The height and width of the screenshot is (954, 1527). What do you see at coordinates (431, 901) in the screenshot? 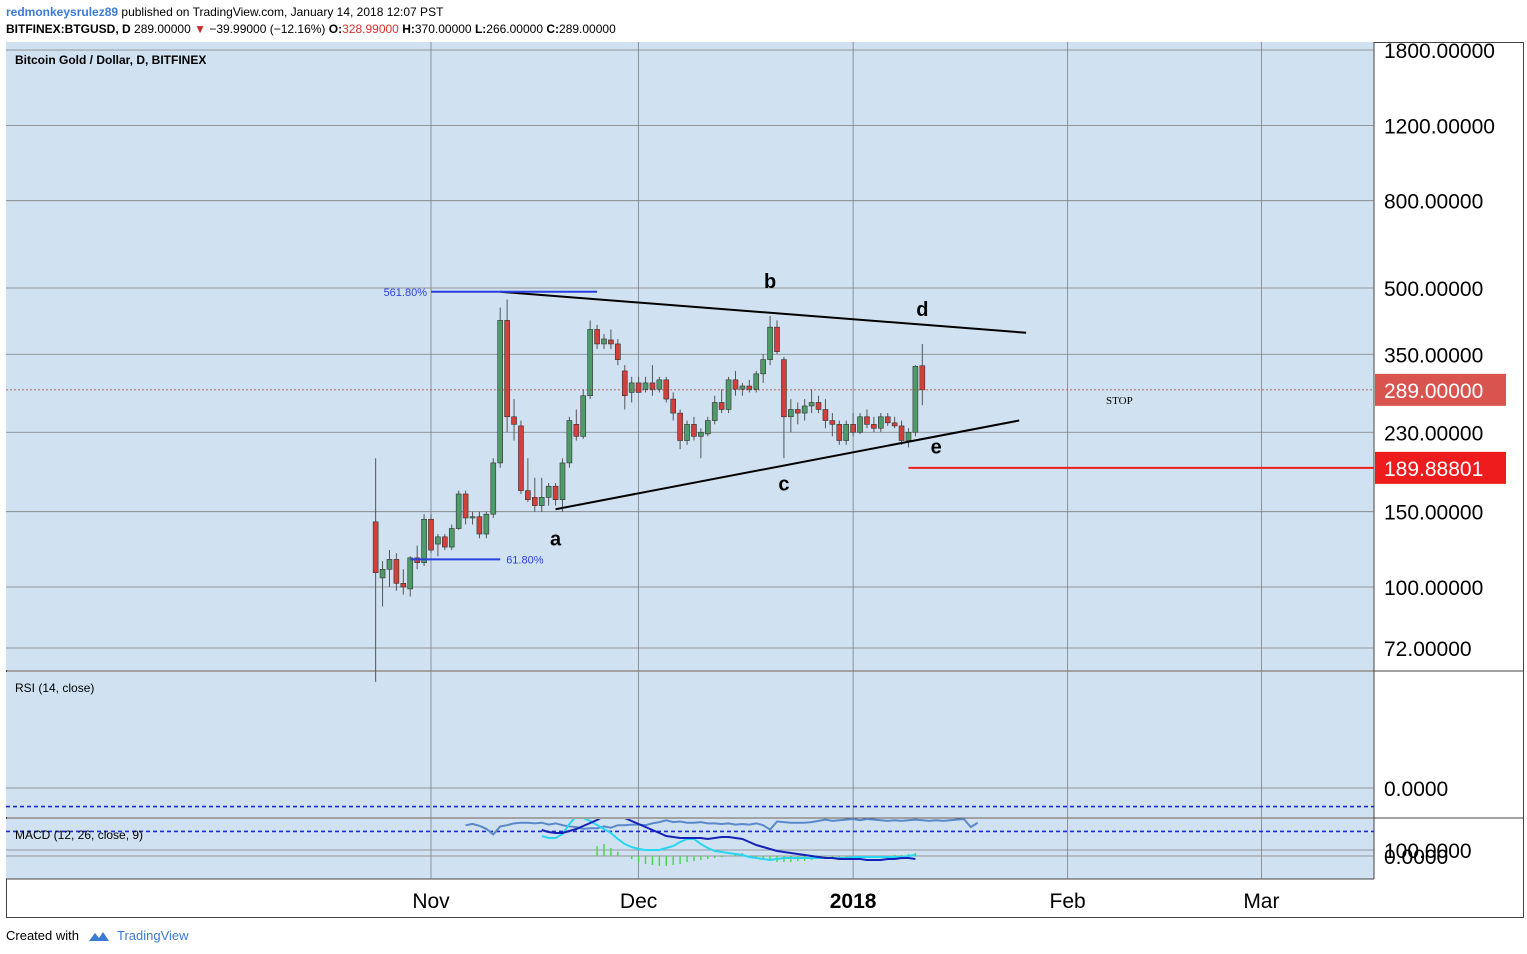
I see `x-tick-label: Nov` at bounding box center [431, 901].